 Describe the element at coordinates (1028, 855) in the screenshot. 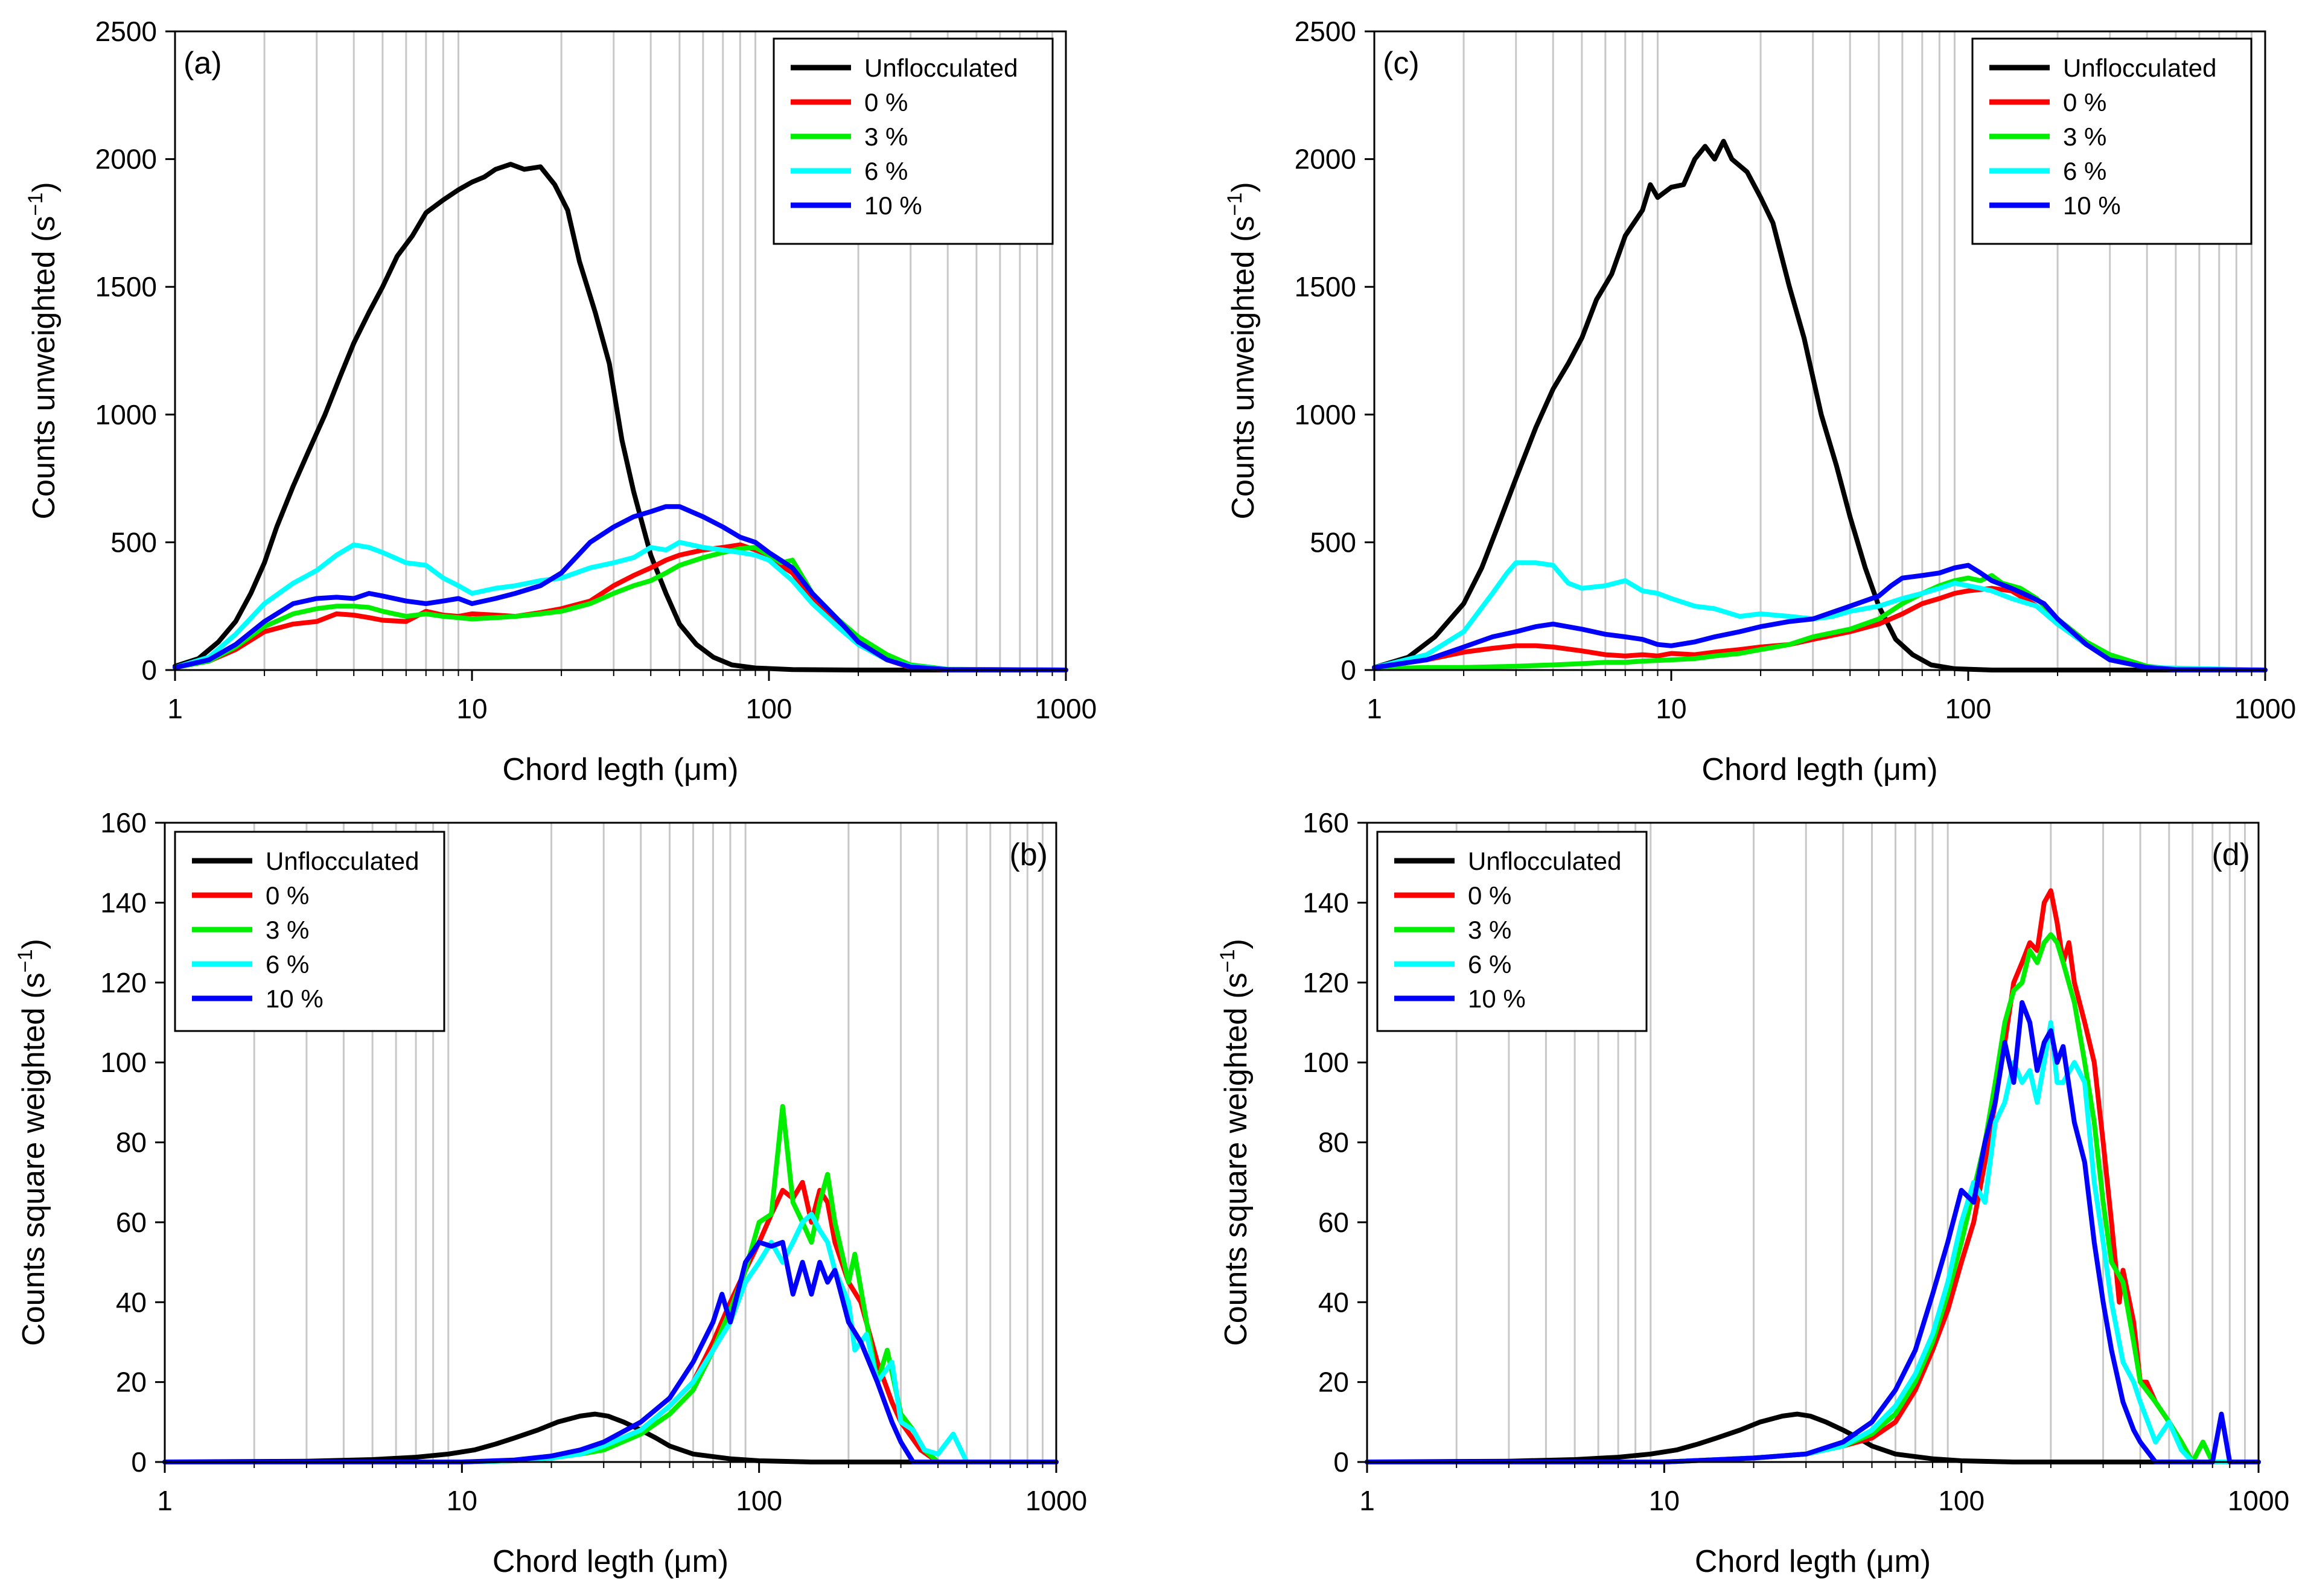

I see `panel-label: (b)` at that location.